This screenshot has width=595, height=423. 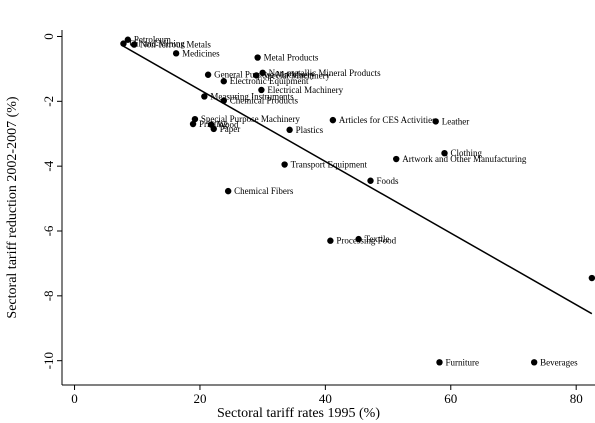 What do you see at coordinates (450, 398) in the screenshot?
I see `x-tick-label: 60` at bounding box center [450, 398].